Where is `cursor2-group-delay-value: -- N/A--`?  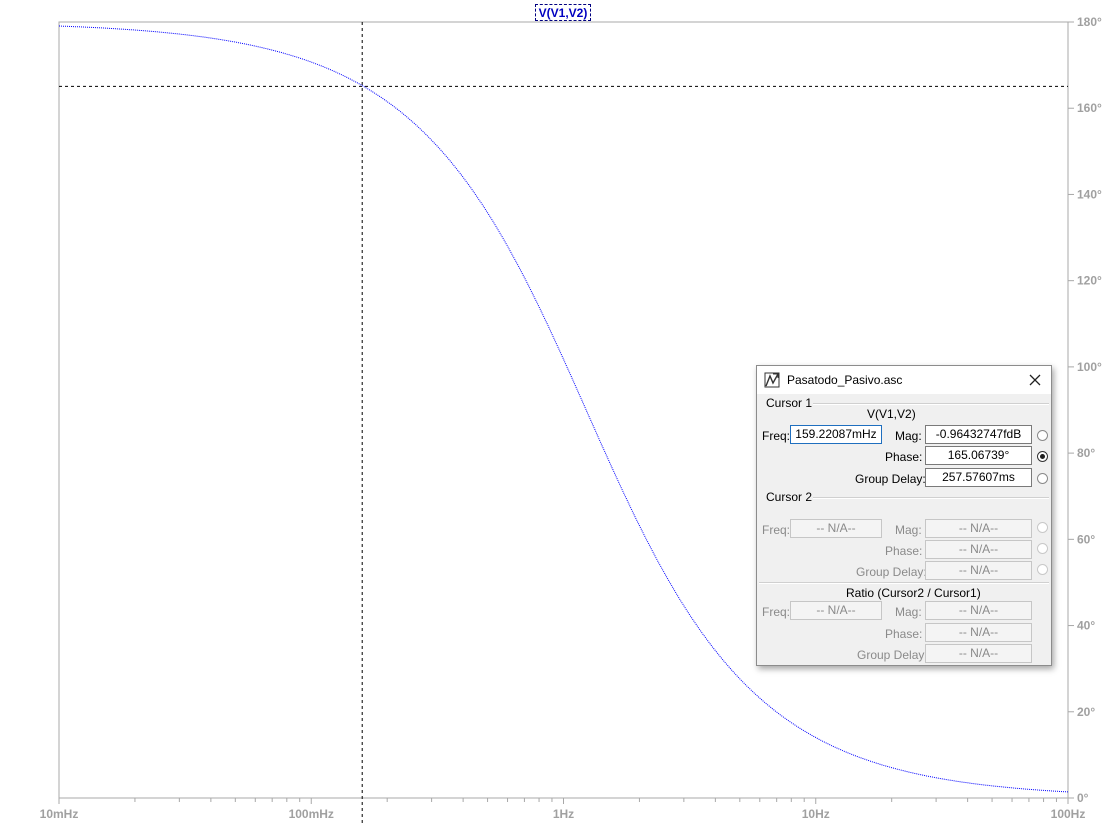
cursor2-group-delay-value: -- N/A-- is located at coordinates (978, 570).